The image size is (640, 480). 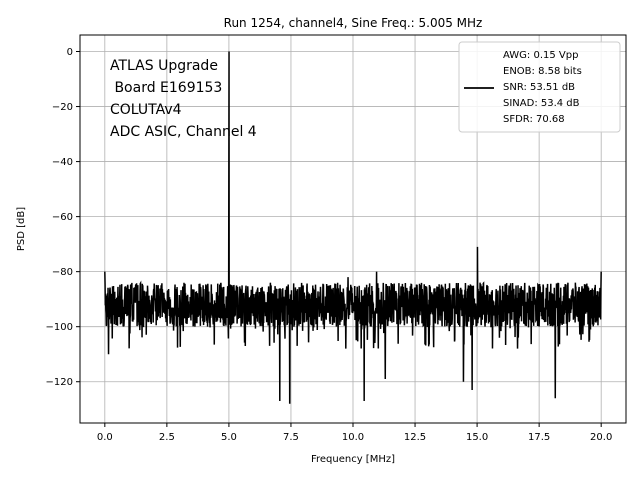 I want to click on legend-box, so click(x=539, y=87).